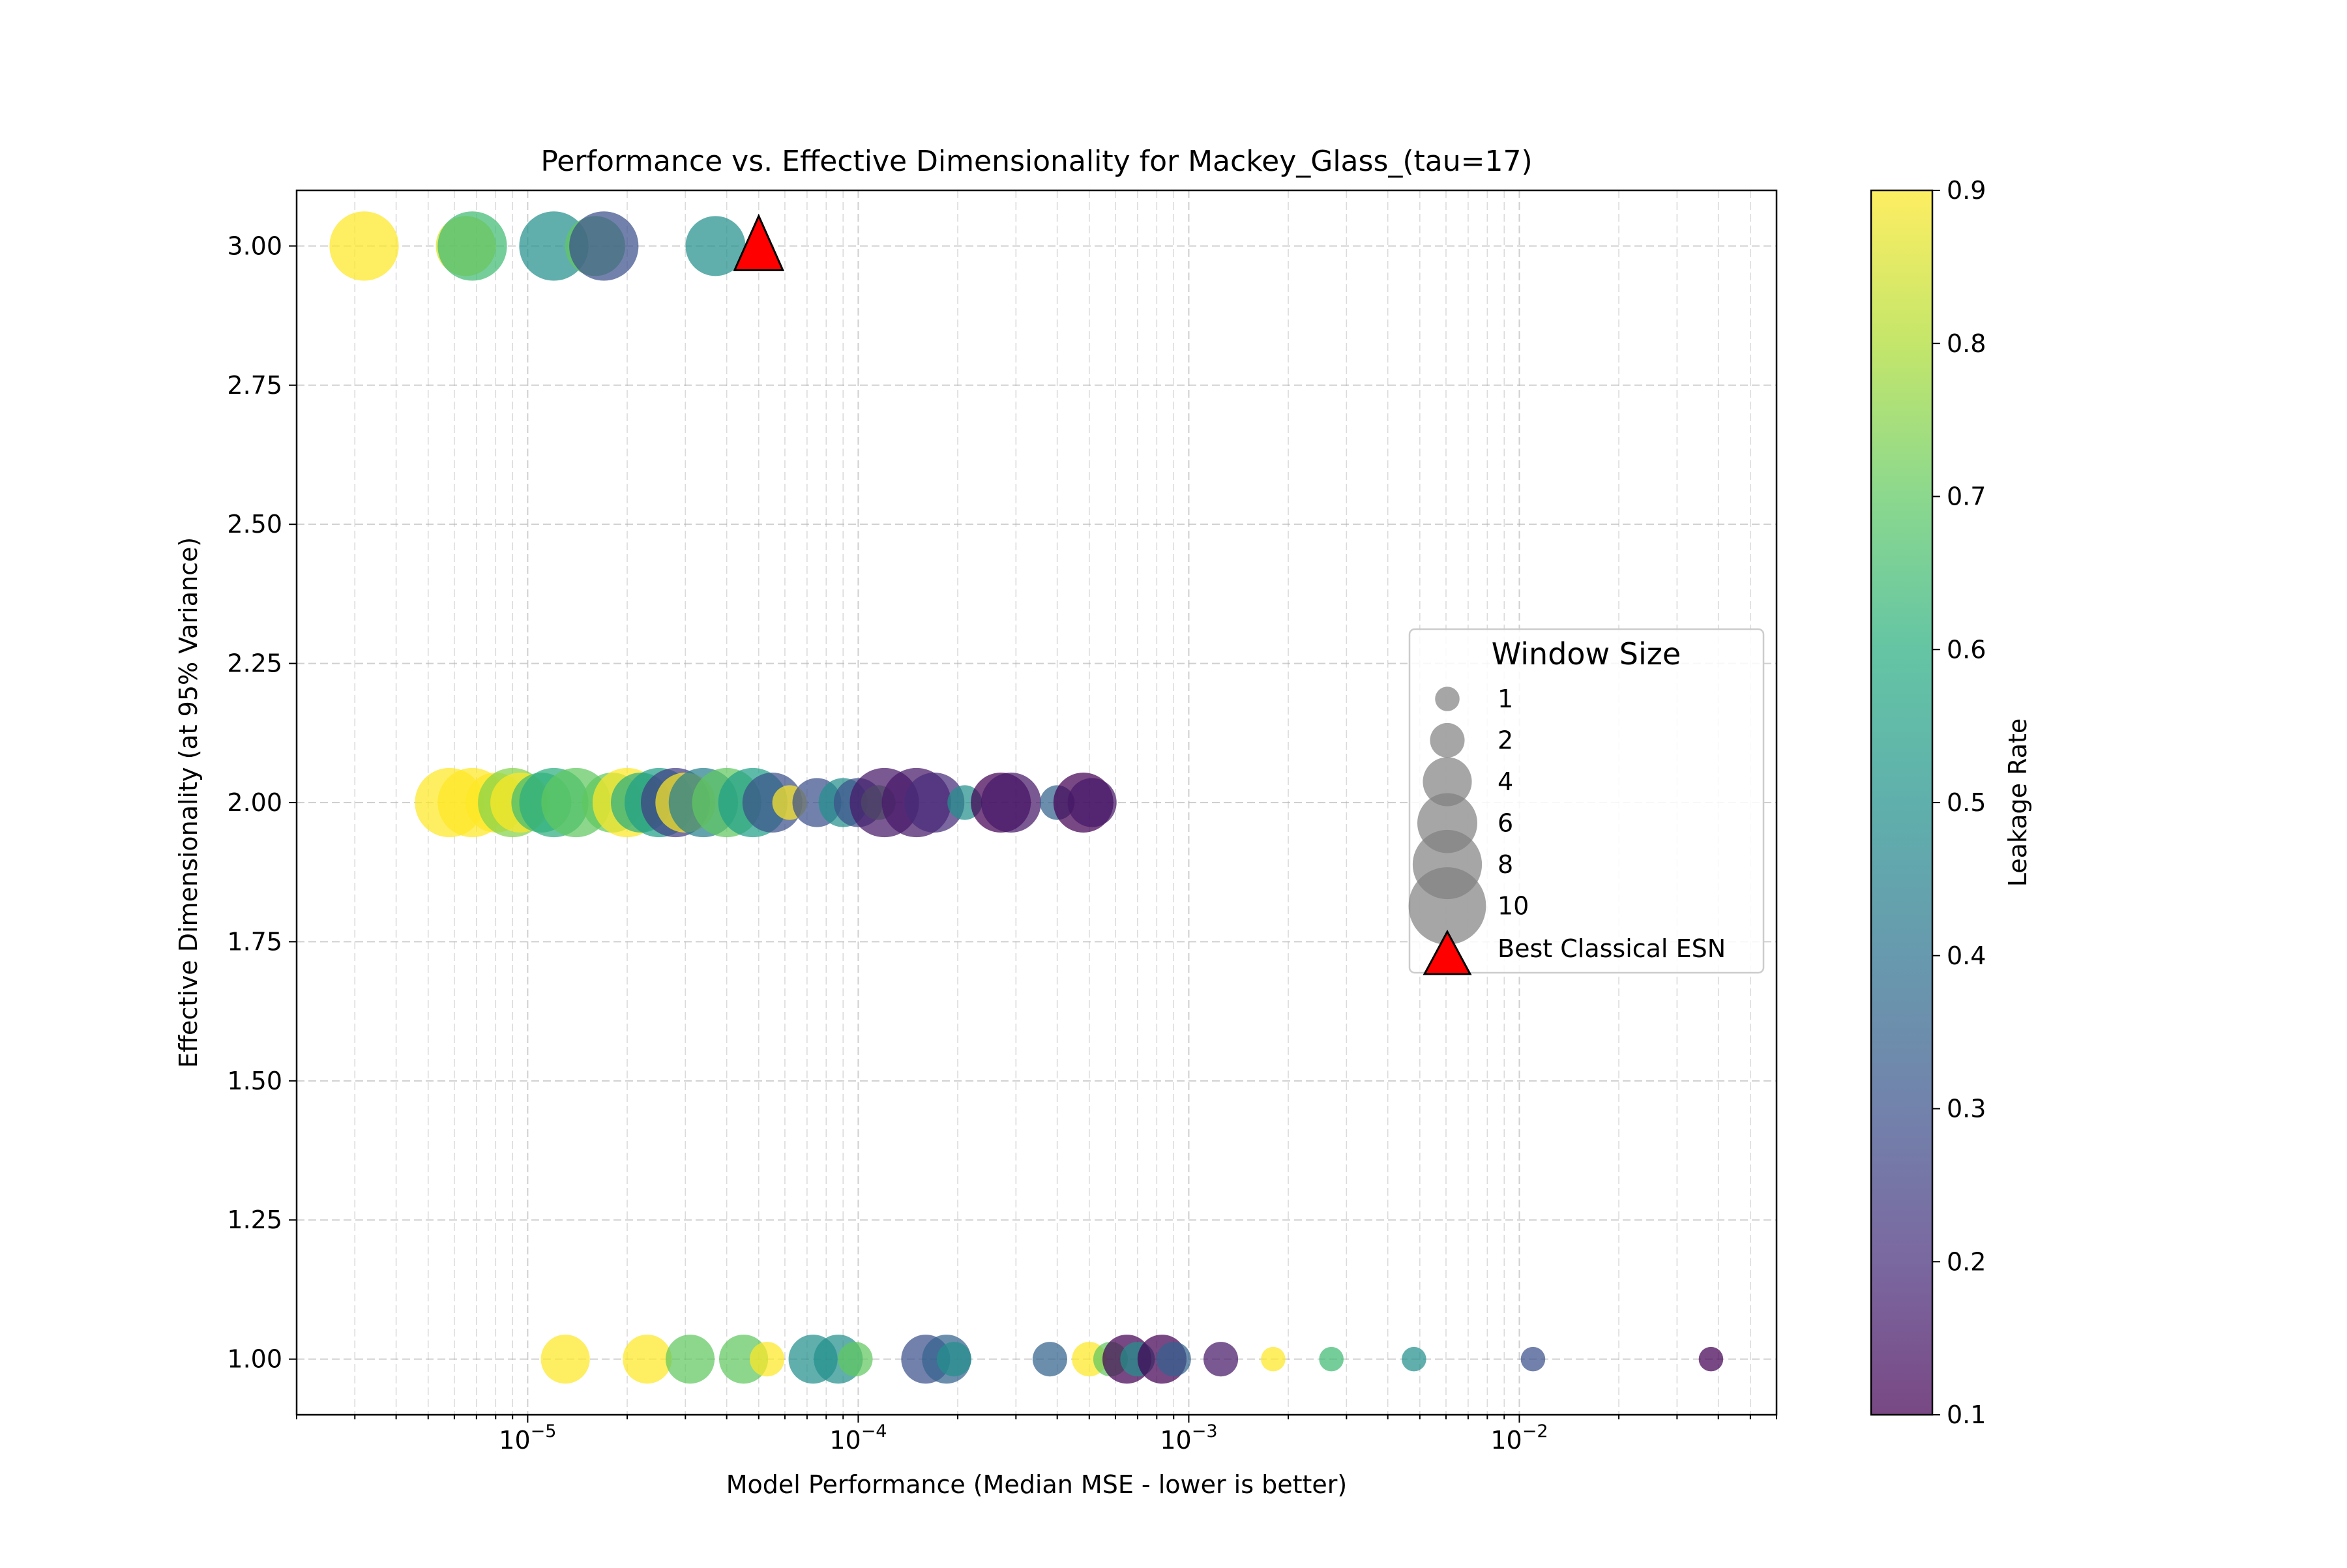  I want to click on y-tick-label: 2.00, so click(254, 803).